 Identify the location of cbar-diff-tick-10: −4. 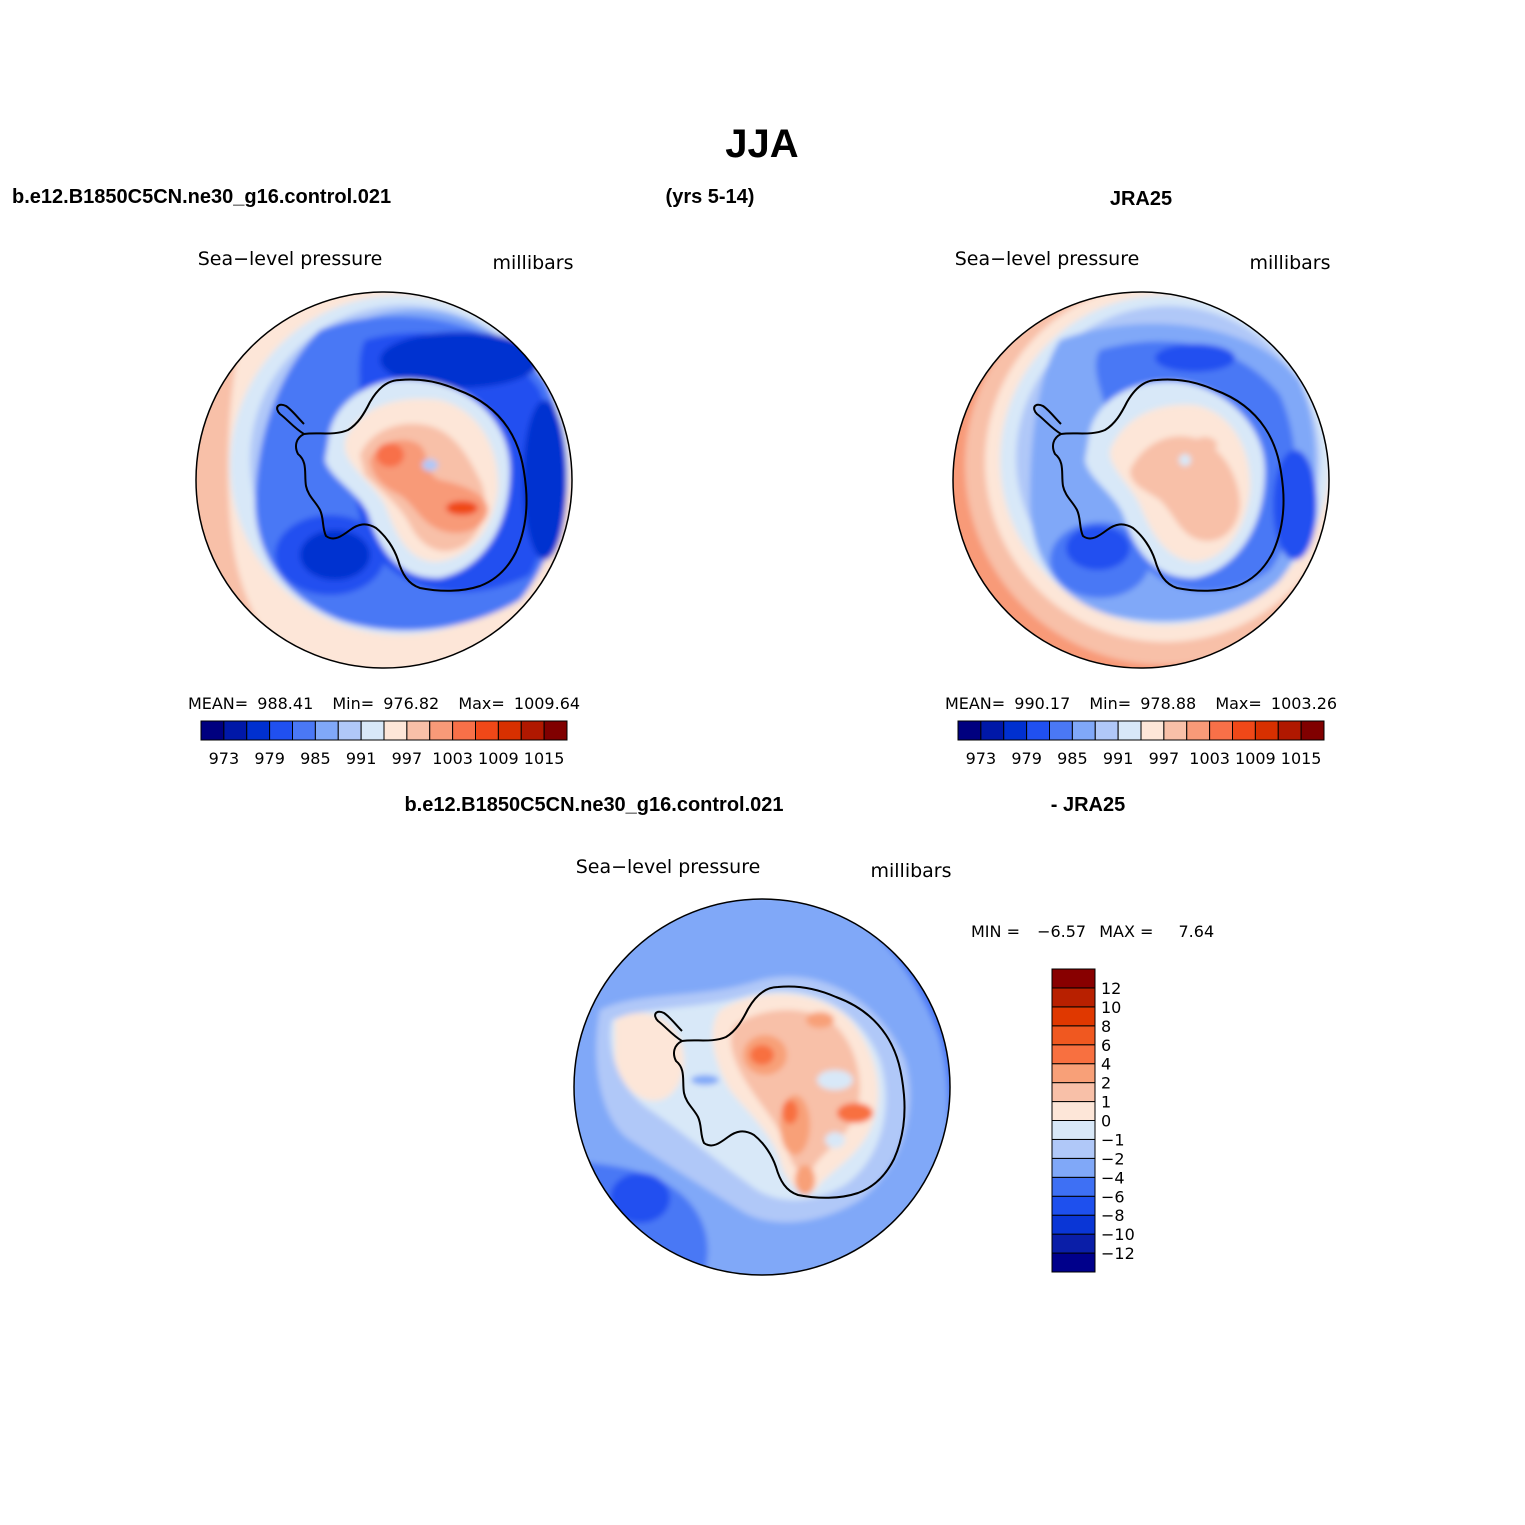
(1113, 1177).